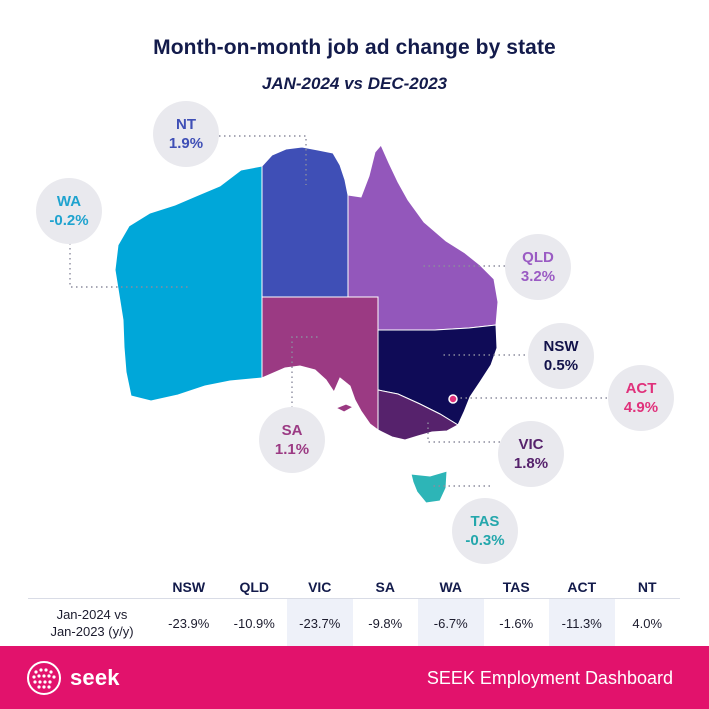  Describe the element at coordinates (485, 531) in the screenshot. I see `label-bubble-tas: TAS -0.3%` at that location.